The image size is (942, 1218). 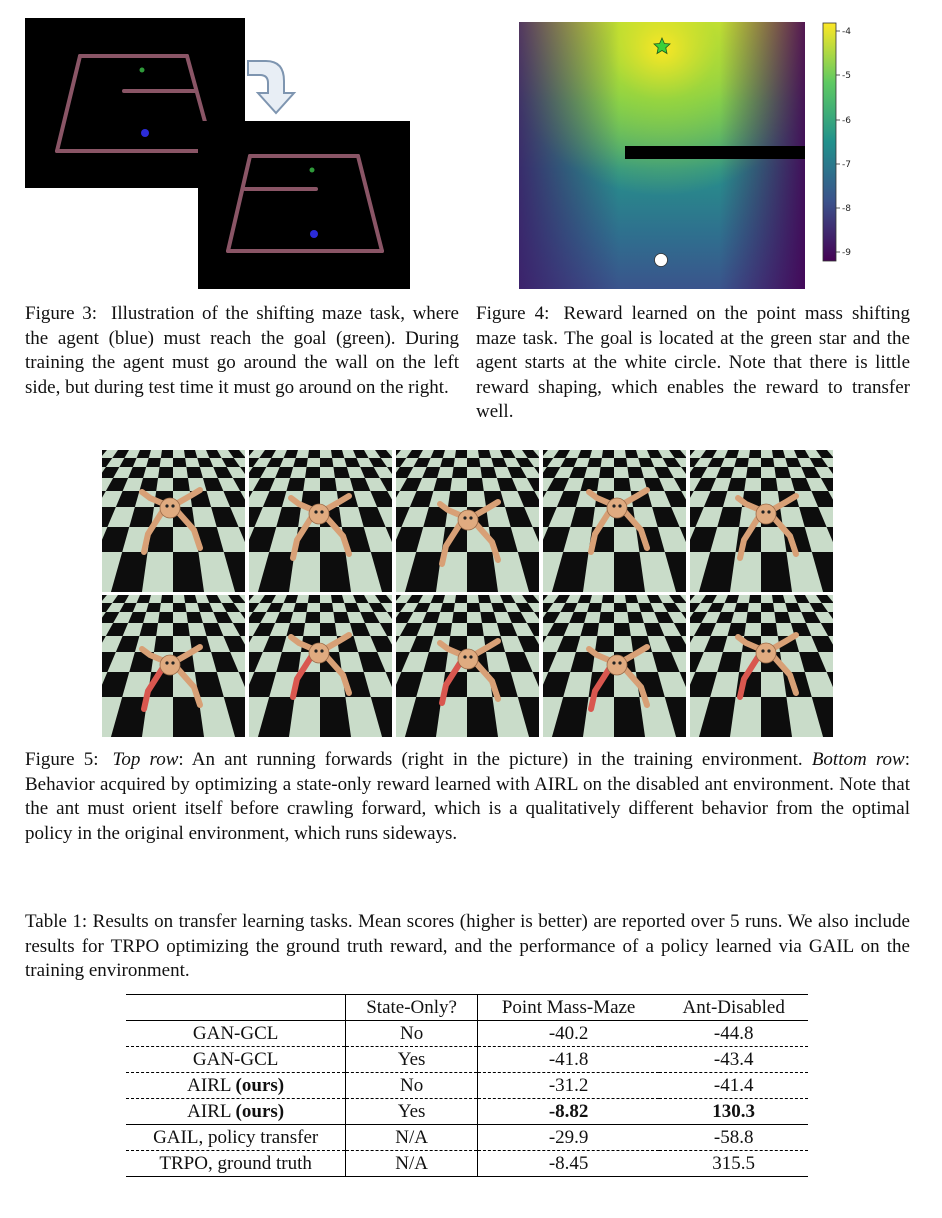 I want to click on ant-disabled-cell: -44.8, so click(x=733, y=1033).